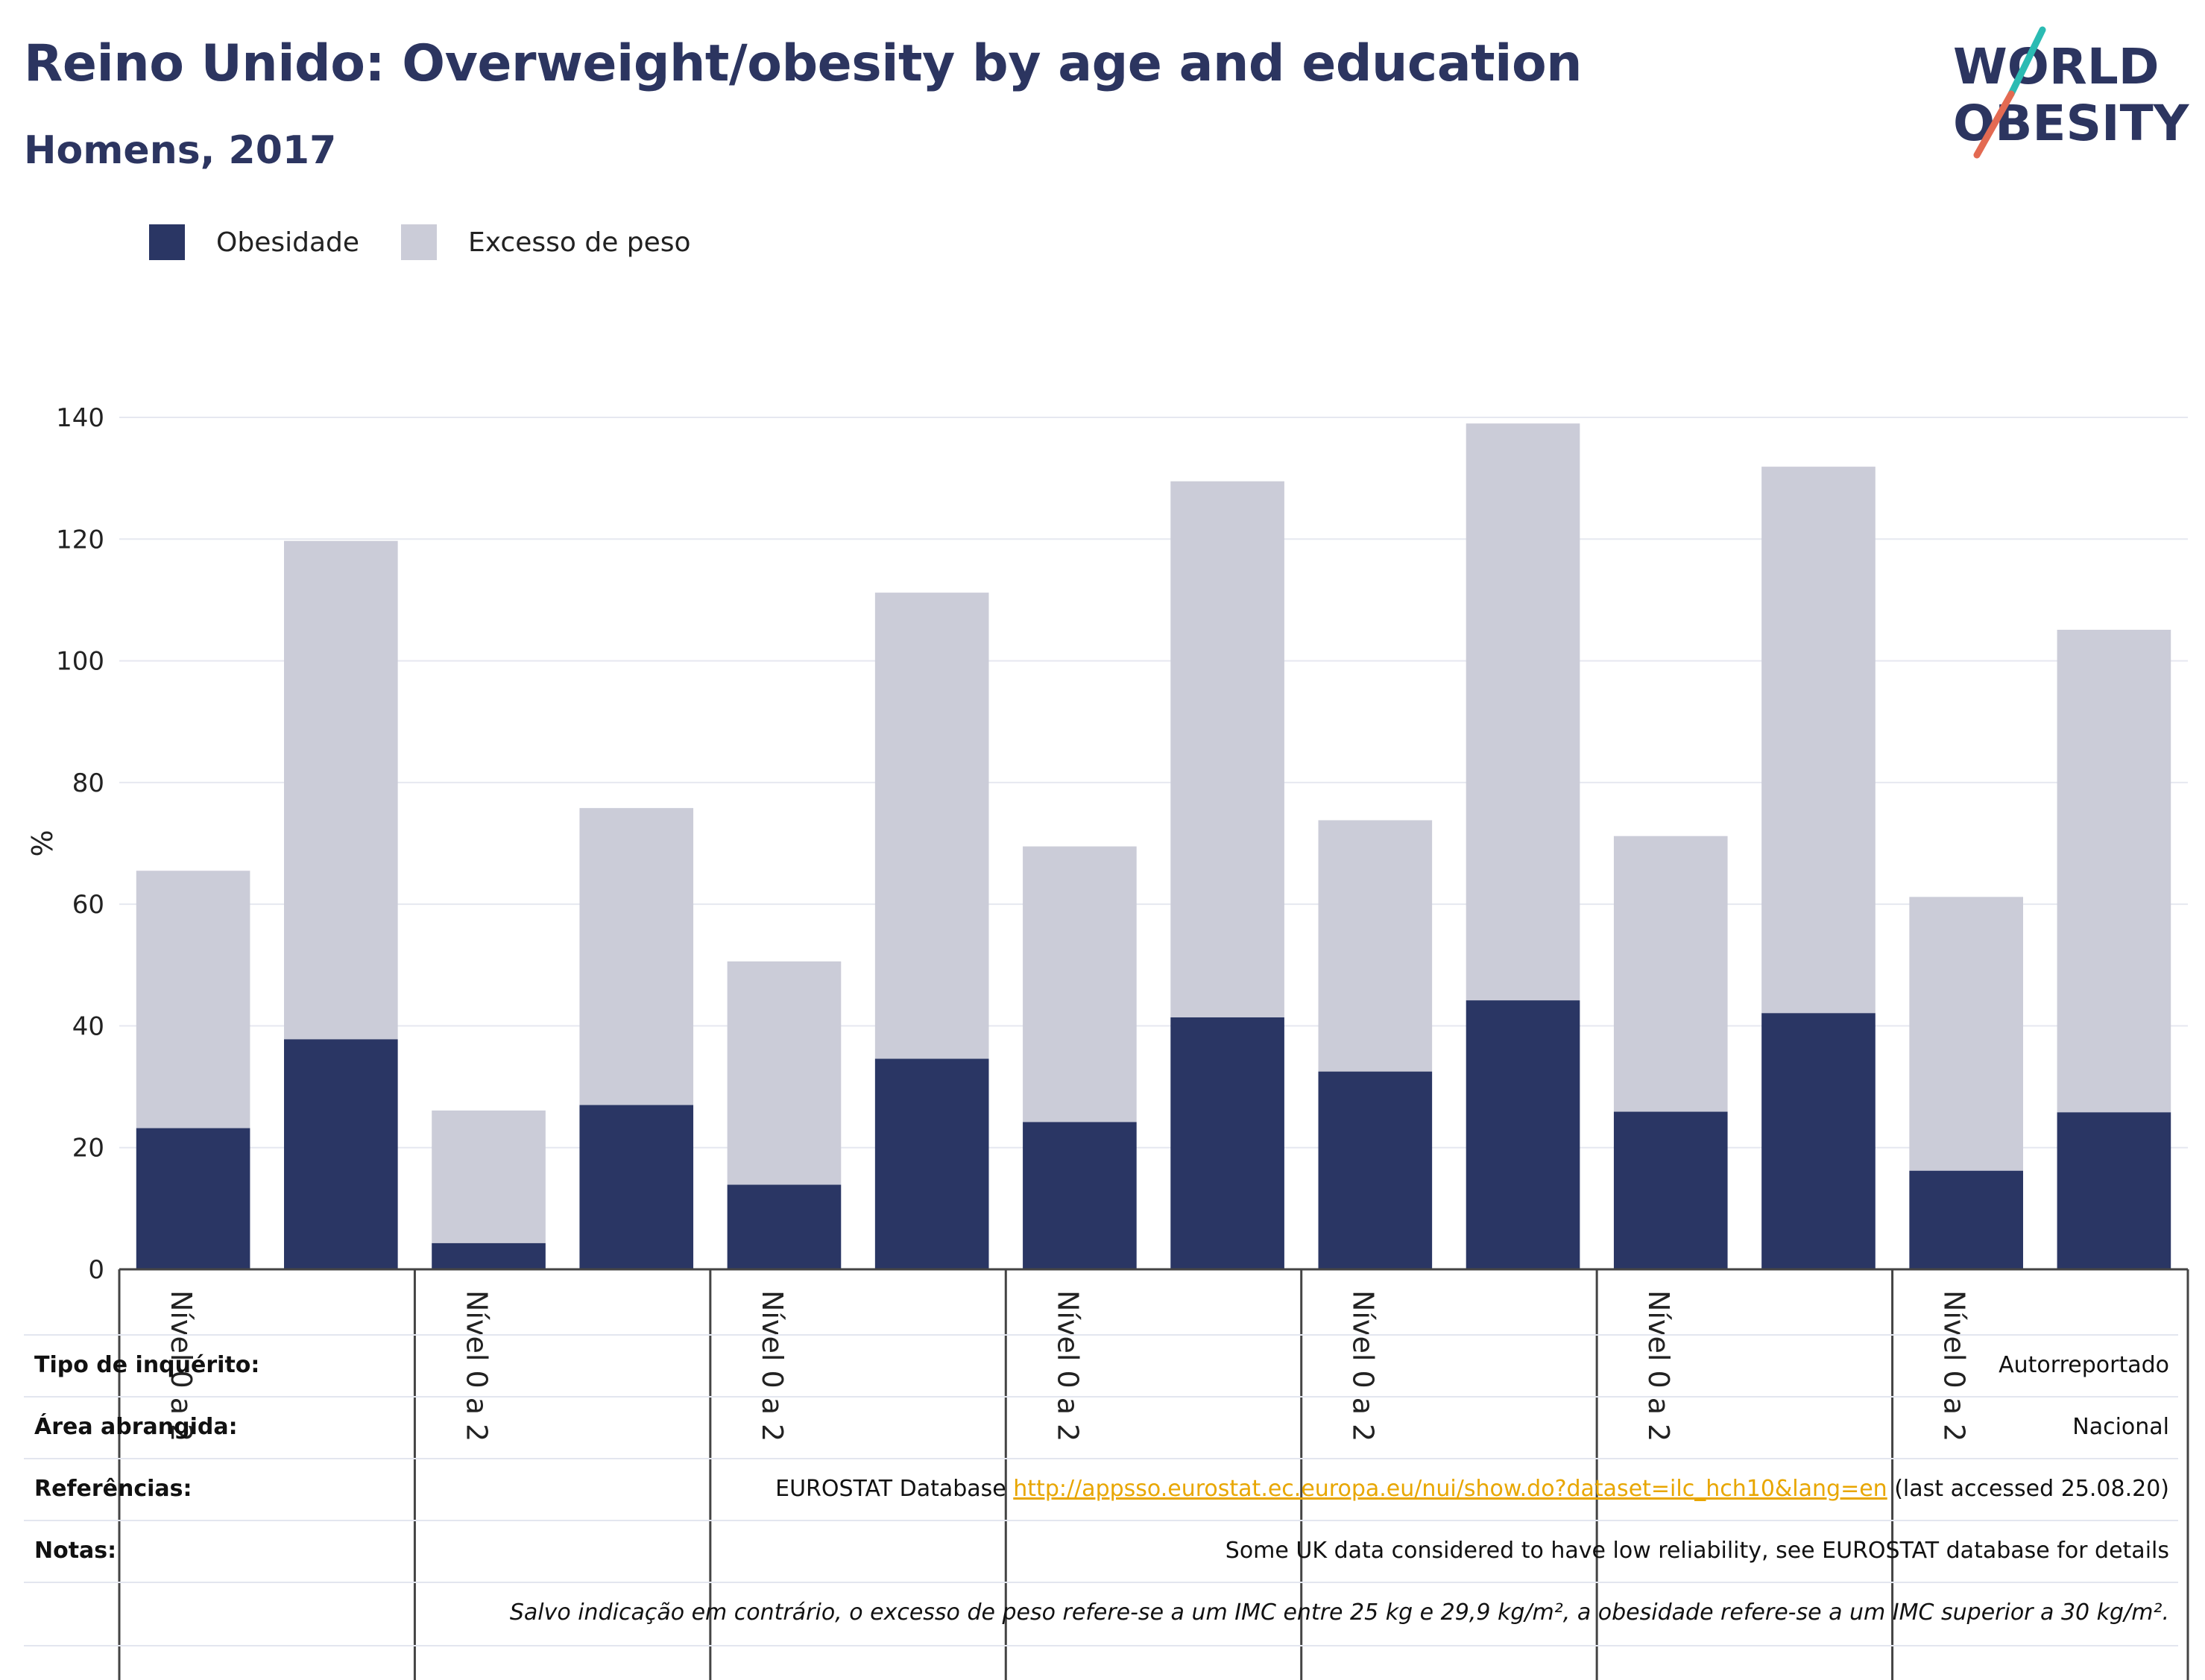  I want to click on logo-slash-coral, so click(1994, 124).